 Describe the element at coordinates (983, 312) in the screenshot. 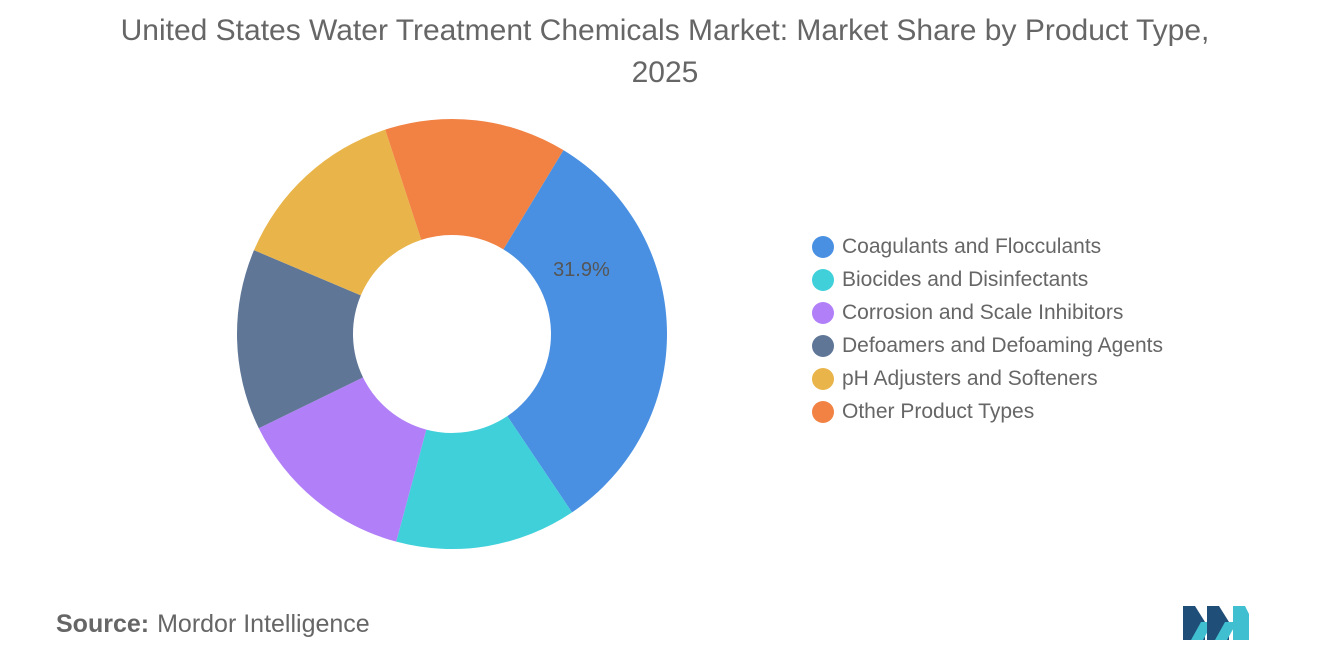

I see `legend-label: Corrosion and Scale Inhibitors` at that location.